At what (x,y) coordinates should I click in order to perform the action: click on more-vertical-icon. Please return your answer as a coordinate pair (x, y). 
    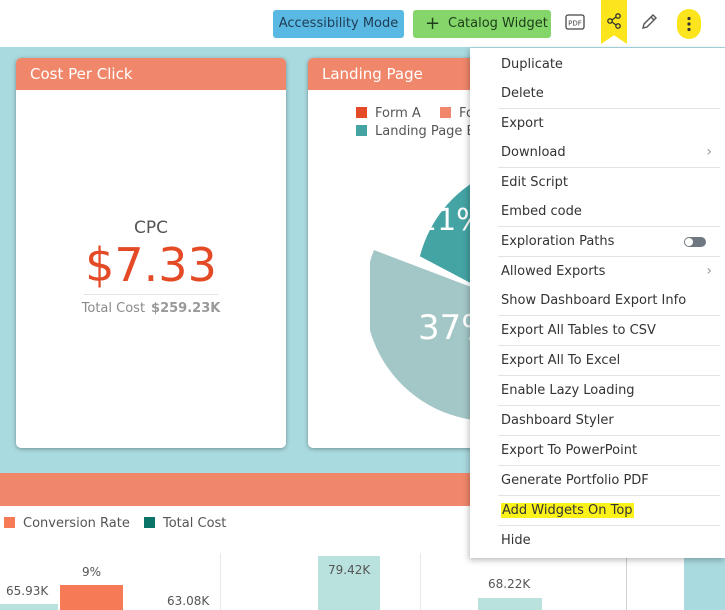
    Looking at the image, I should click on (689, 24).